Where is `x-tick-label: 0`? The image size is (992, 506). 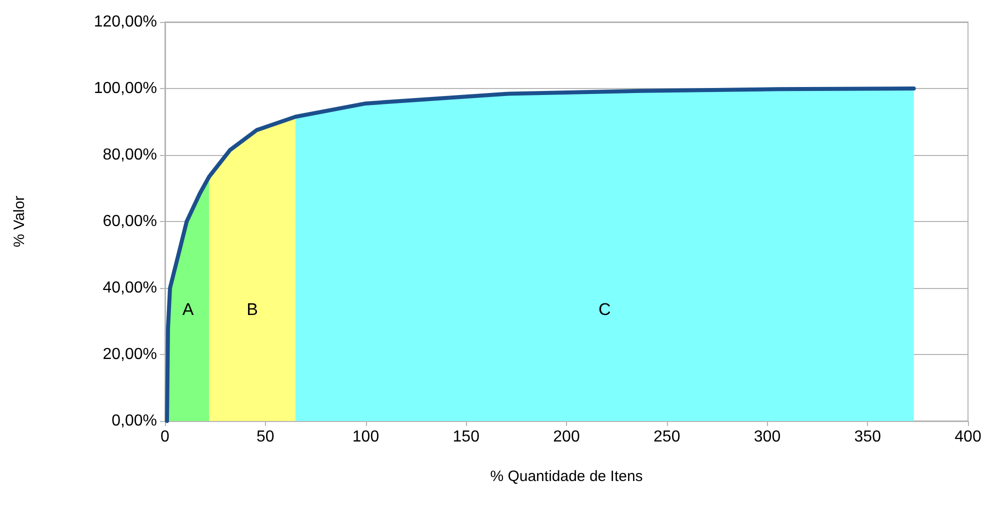
x-tick-label: 0 is located at coordinates (165, 437).